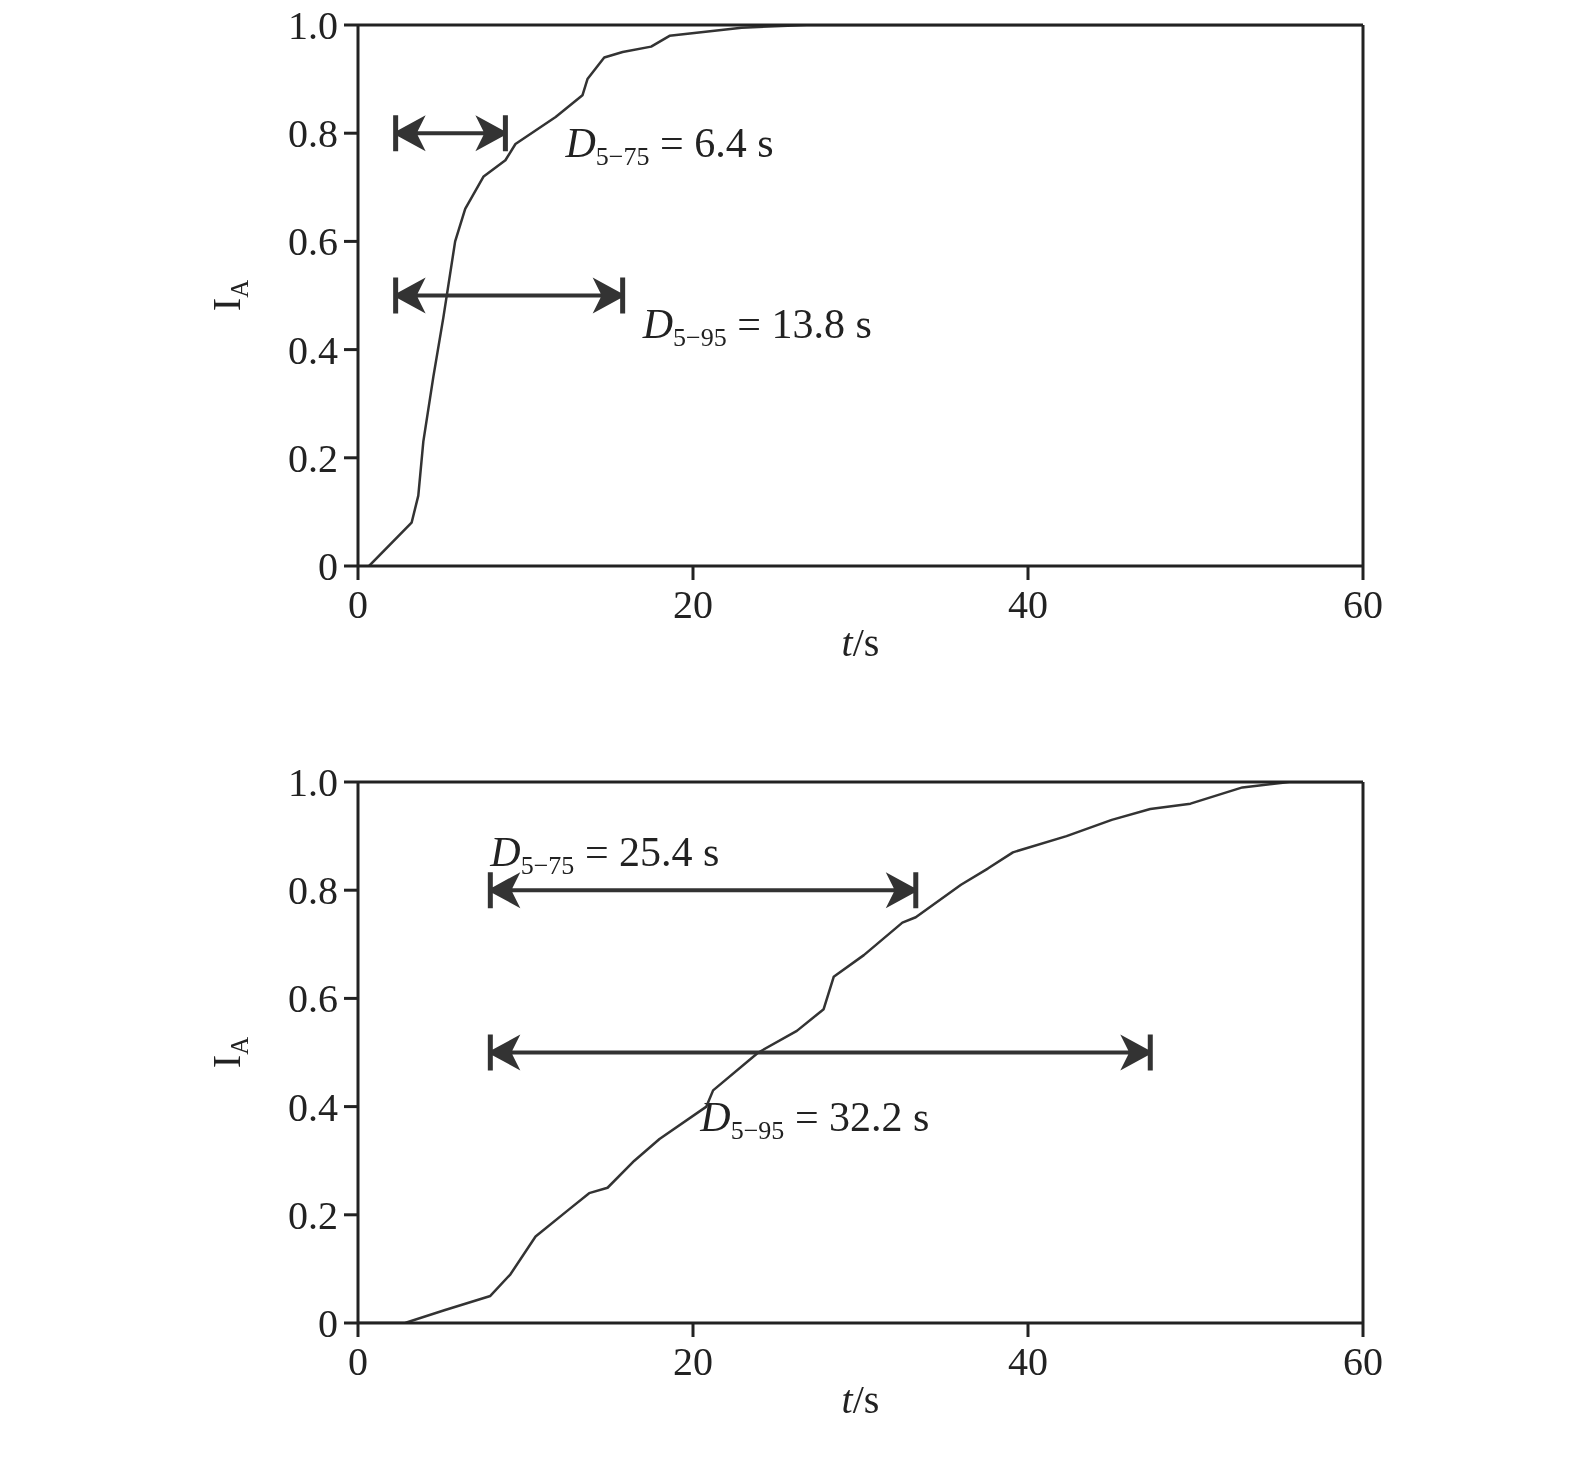 Image resolution: width=1575 pixels, height=1467 pixels. I want to click on annotation: D$_{5−95}$ = 32.2 s, so click(814, 1119).